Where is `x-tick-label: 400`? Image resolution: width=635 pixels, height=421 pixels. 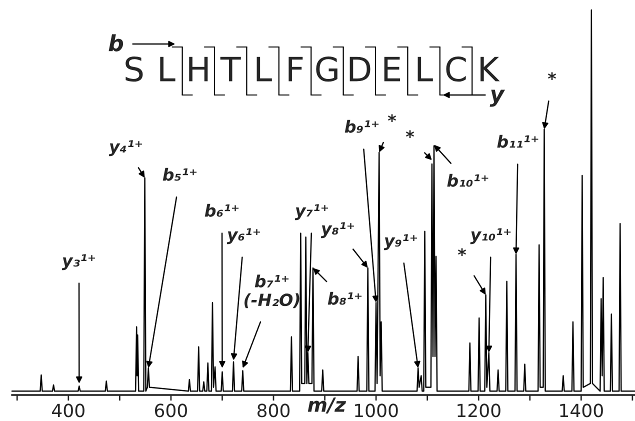
x-tick-label: 400 is located at coordinates (68, 411).